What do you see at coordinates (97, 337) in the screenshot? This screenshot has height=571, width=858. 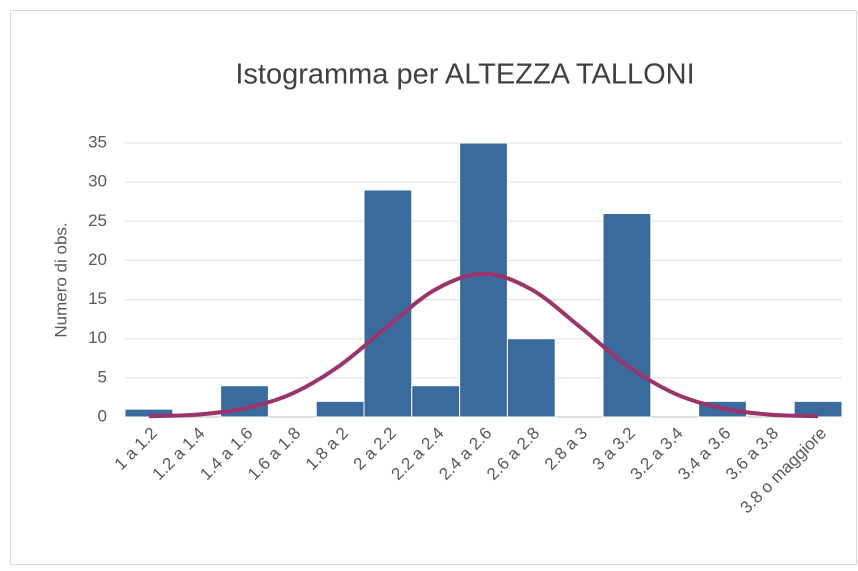 I see `y-tick-label: 10` at bounding box center [97, 337].